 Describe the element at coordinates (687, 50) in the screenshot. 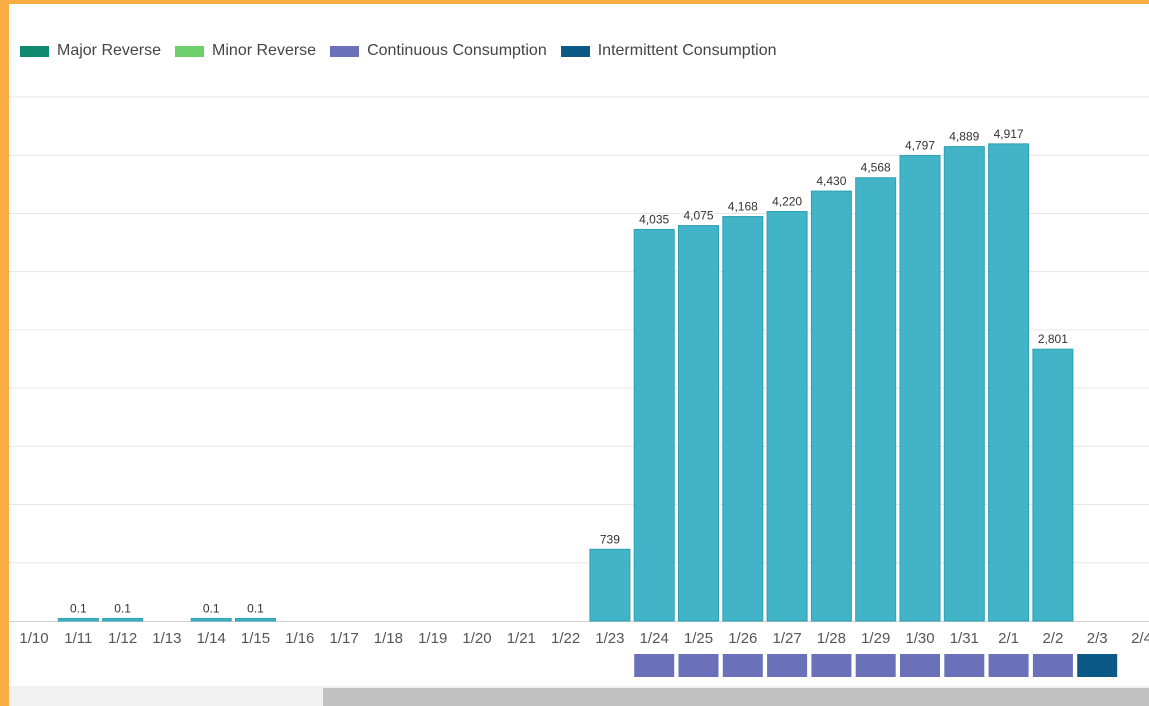

I see `legend-label-intermittent-consumption: Intermittent Consumption` at that location.